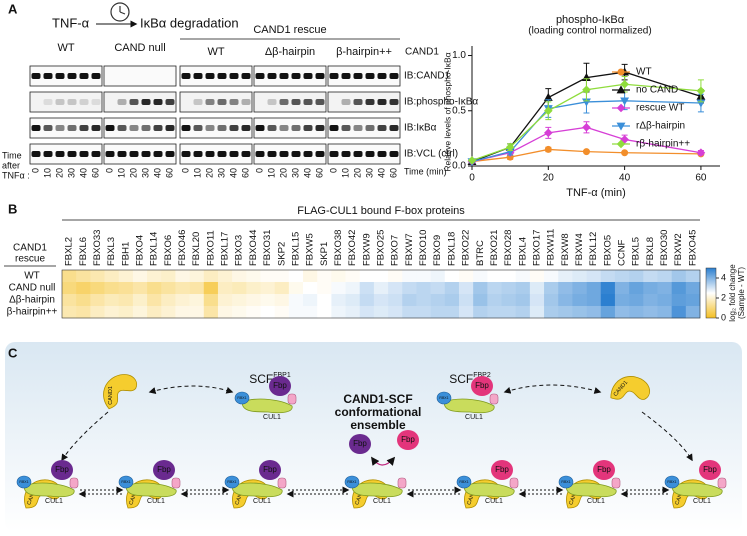 This screenshot has width=747, height=536. What do you see at coordinates (420, 128) in the screenshot?
I see `blot-row-label: IB:IκBα` at bounding box center [420, 128].